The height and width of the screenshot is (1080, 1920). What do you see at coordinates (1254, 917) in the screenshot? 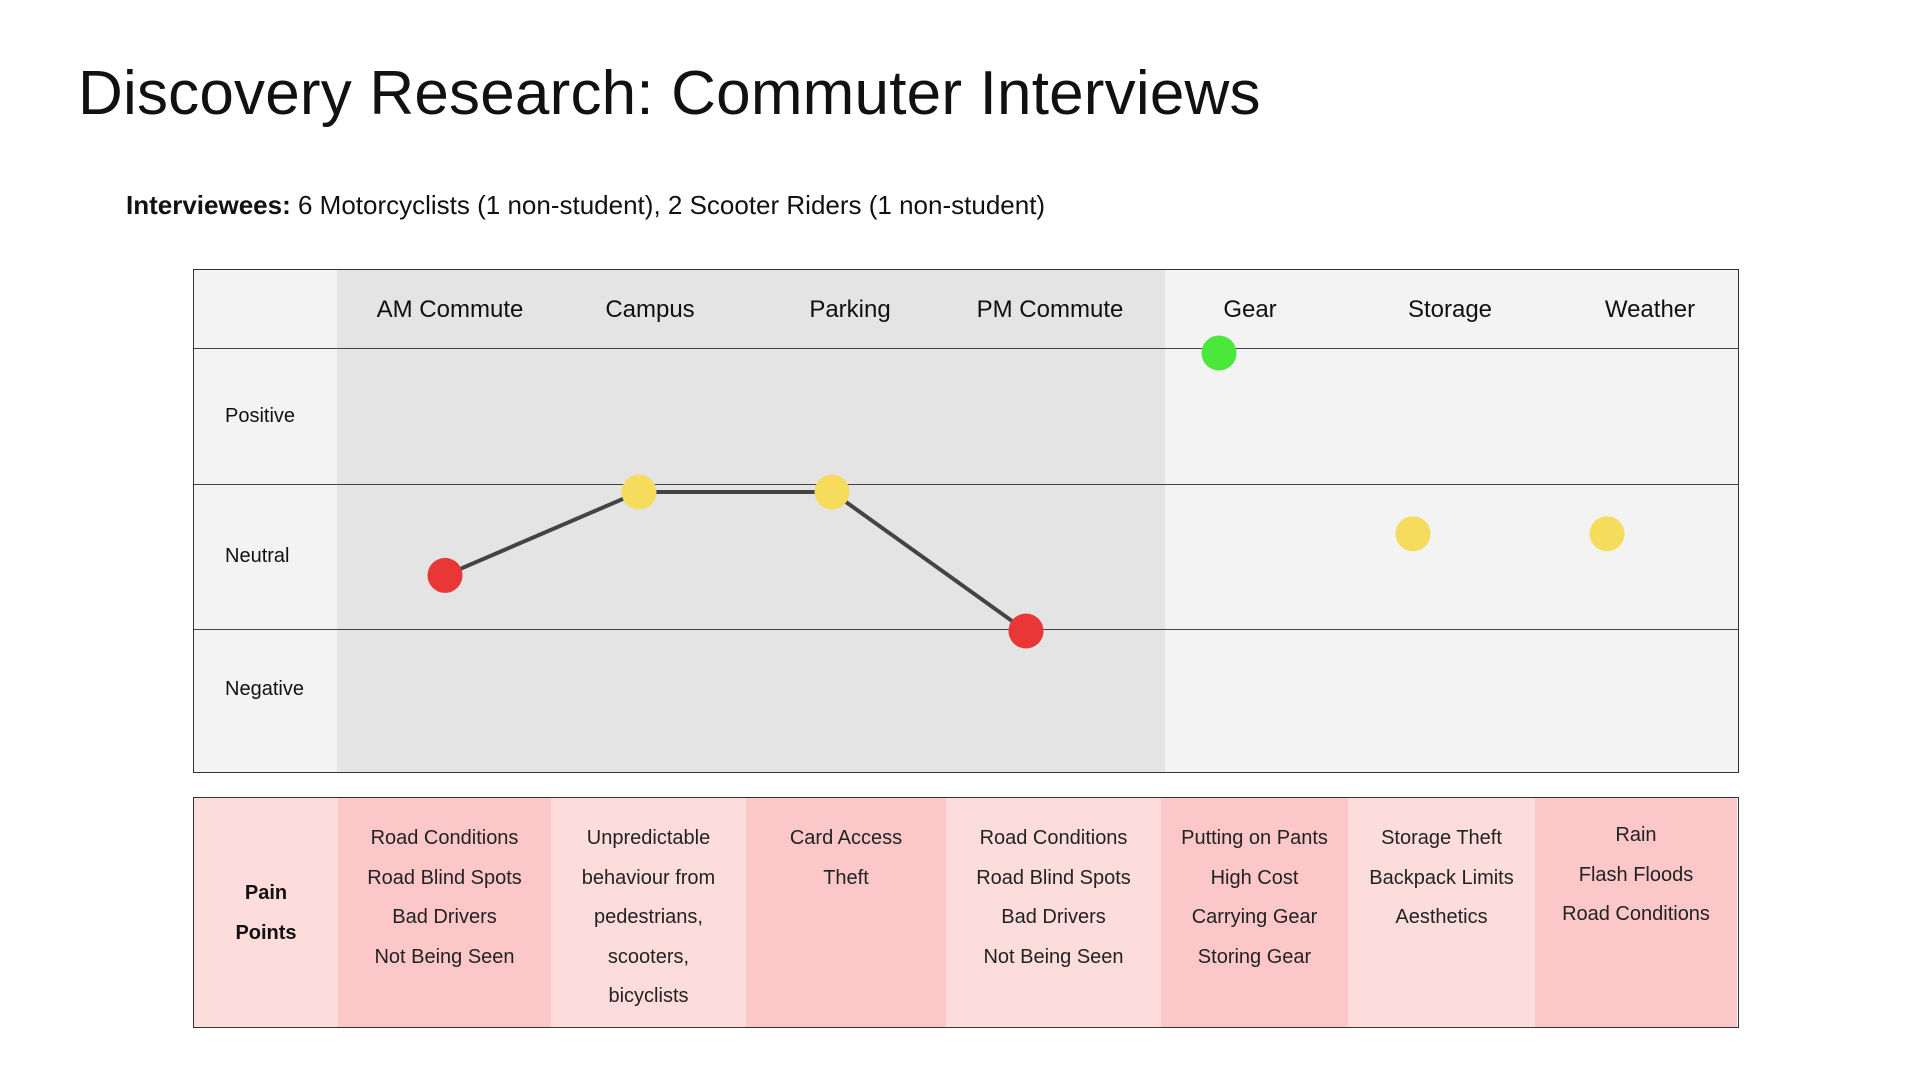
I see `pain-point-item: Carrying Gear` at bounding box center [1254, 917].